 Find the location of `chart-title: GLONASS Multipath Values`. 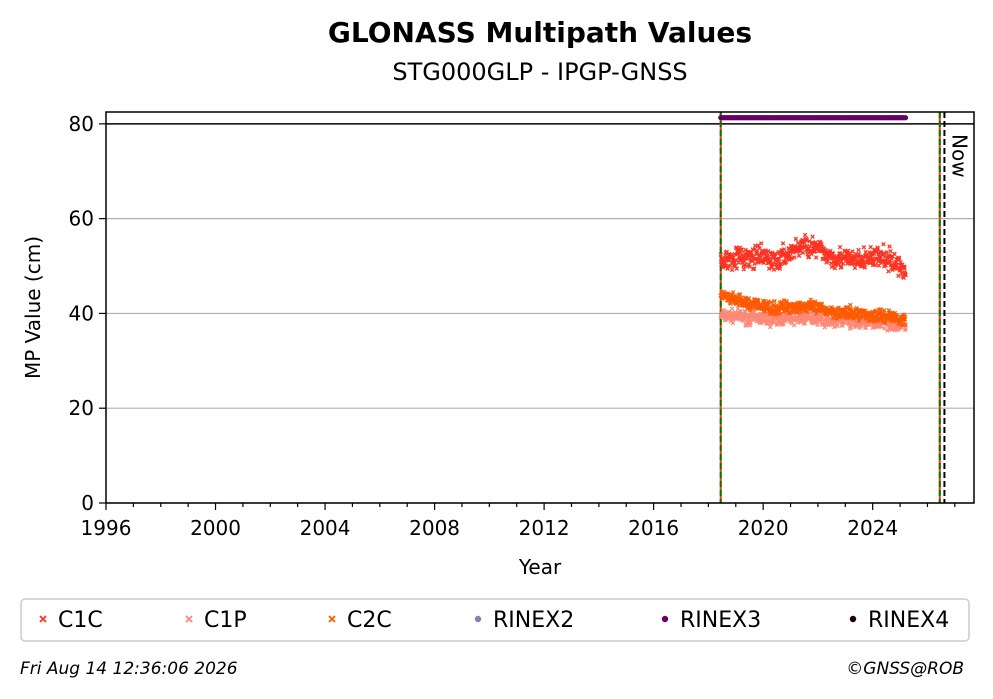

chart-title: GLONASS Multipath Values is located at coordinates (540, 32).